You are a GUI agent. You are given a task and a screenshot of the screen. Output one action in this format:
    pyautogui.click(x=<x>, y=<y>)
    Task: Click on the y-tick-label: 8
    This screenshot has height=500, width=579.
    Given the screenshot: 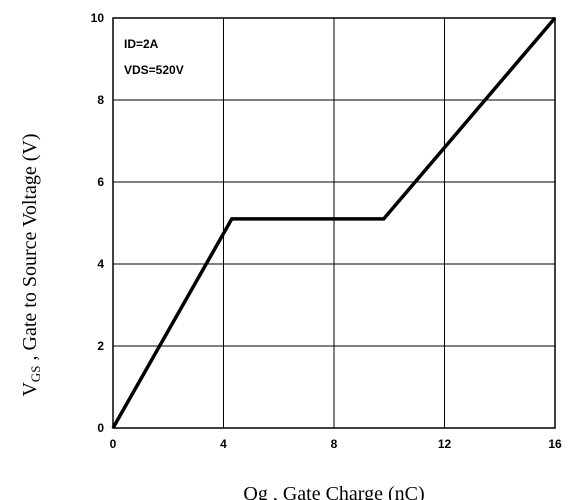 What is the action you would take?
    pyautogui.click(x=100, y=100)
    